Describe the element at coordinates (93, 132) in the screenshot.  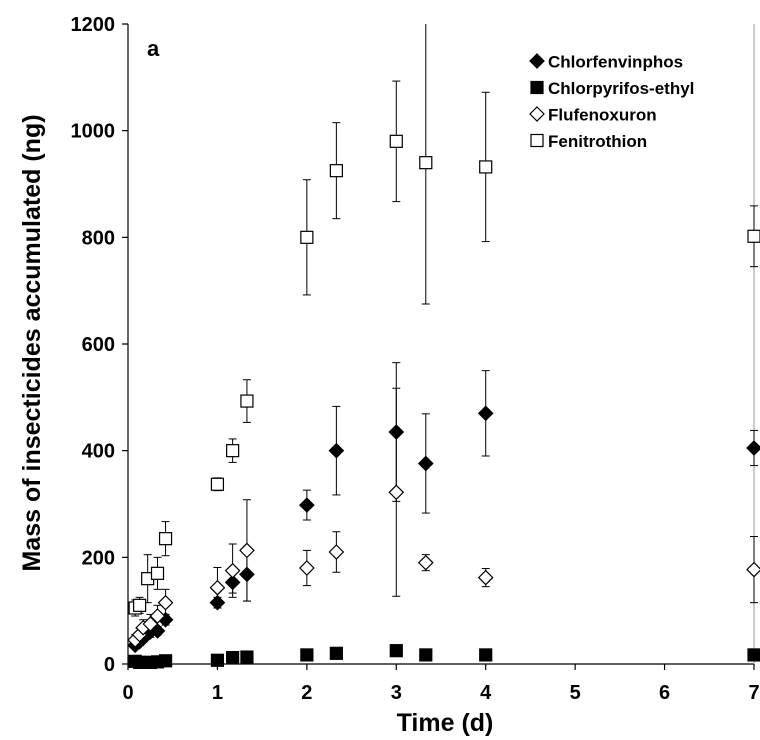
I see `y-tick-label: 1000` at that location.